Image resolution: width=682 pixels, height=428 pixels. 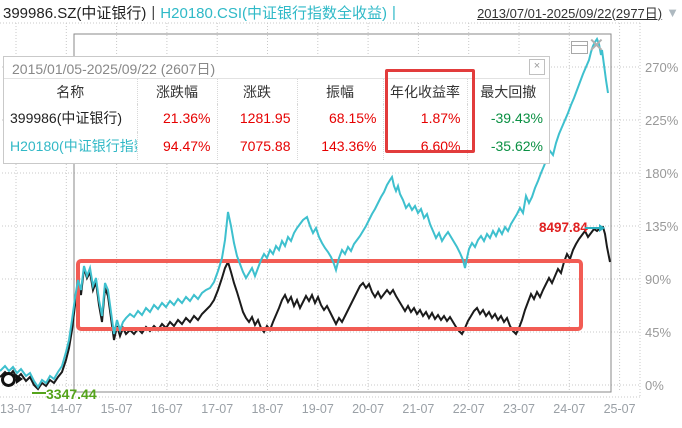 What do you see at coordinates (507, 146) in the screenshot?
I see `stat-cell-max-drawdown: -35.62%` at bounding box center [507, 146].